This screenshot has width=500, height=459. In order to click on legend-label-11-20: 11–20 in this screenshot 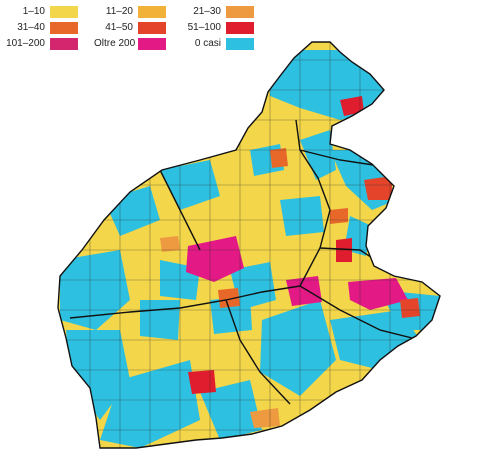, I will do `click(119, 11)`.